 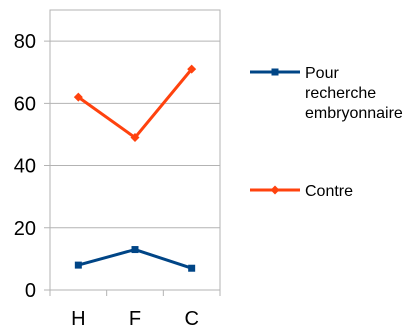 I want to click on x-tick-label: H, so click(x=78, y=317).